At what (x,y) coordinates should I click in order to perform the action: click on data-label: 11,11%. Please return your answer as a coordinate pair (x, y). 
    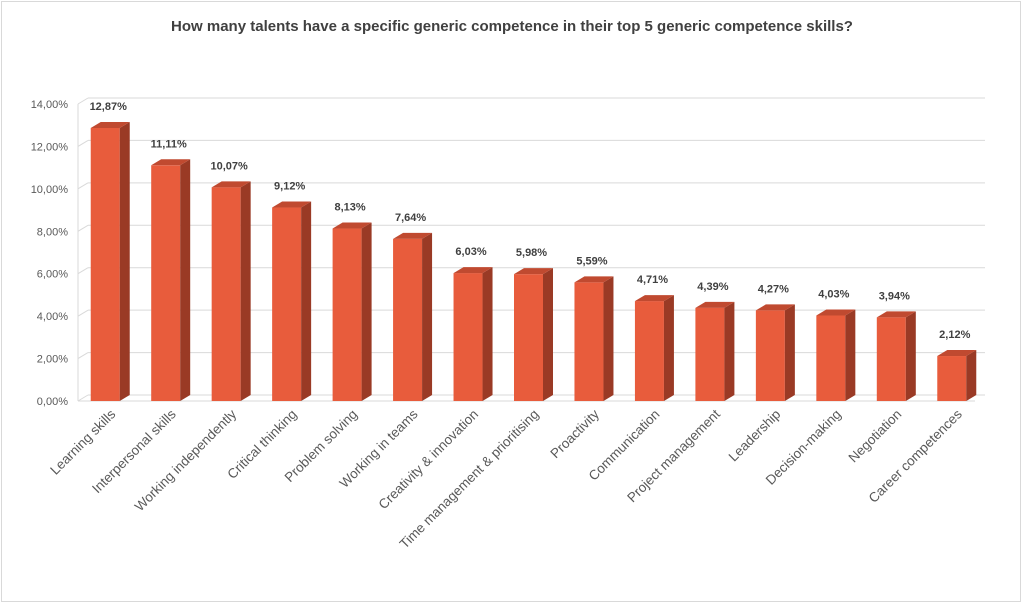
    Looking at the image, I should click on (169, 144).